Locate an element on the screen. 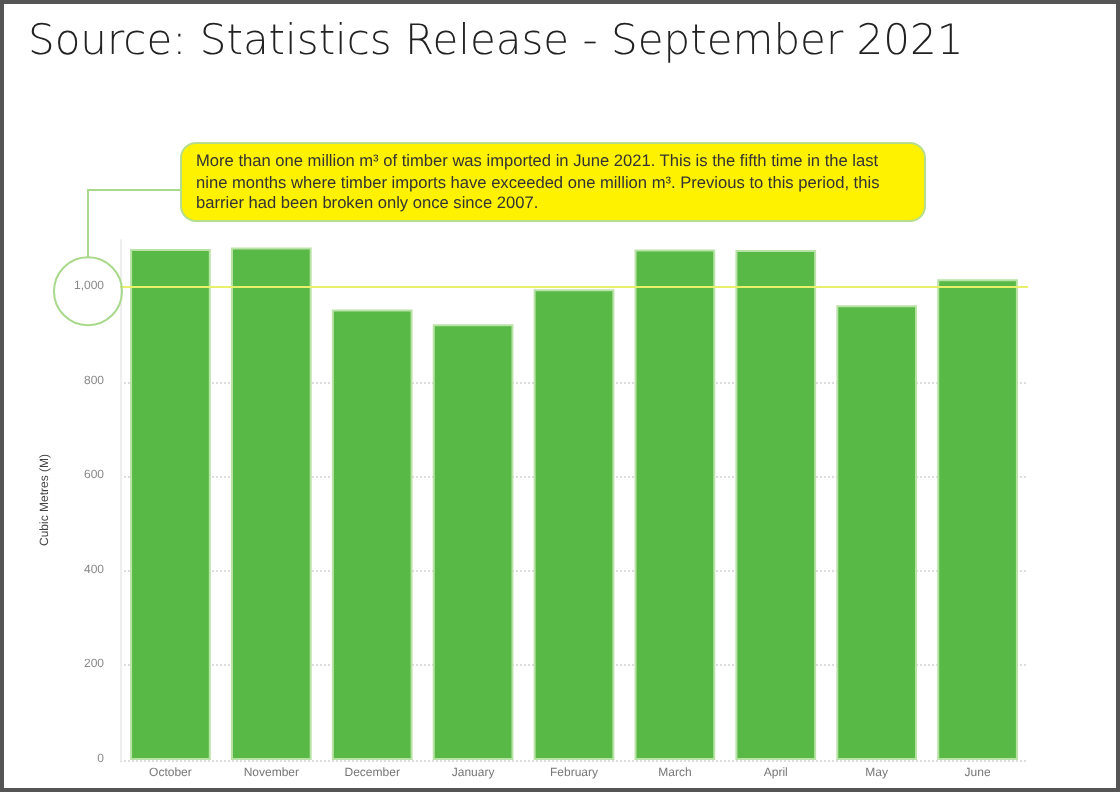 The width and height of the screenshot is (1120, 792). chart-title: Source: Statistics Release - September 2021 is located at coordinates (496, 40).